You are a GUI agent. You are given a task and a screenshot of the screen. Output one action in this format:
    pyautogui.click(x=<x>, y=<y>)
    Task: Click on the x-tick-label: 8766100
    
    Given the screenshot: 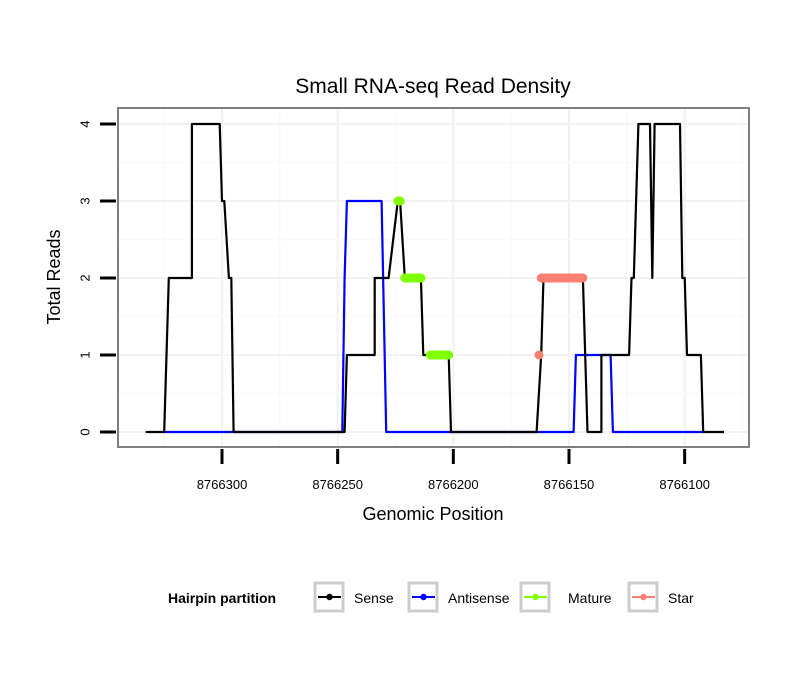 What is the action you would take?
    pyautogui.click(x=684, y=484)
    